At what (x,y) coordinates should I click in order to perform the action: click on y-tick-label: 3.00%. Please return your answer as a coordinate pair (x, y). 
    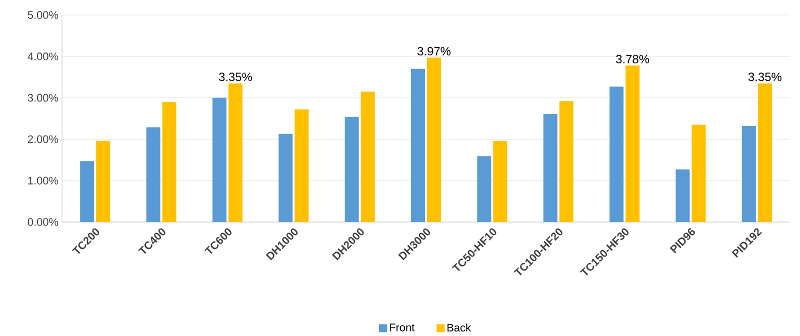
    Looking at the image, I should click on (43, 98).